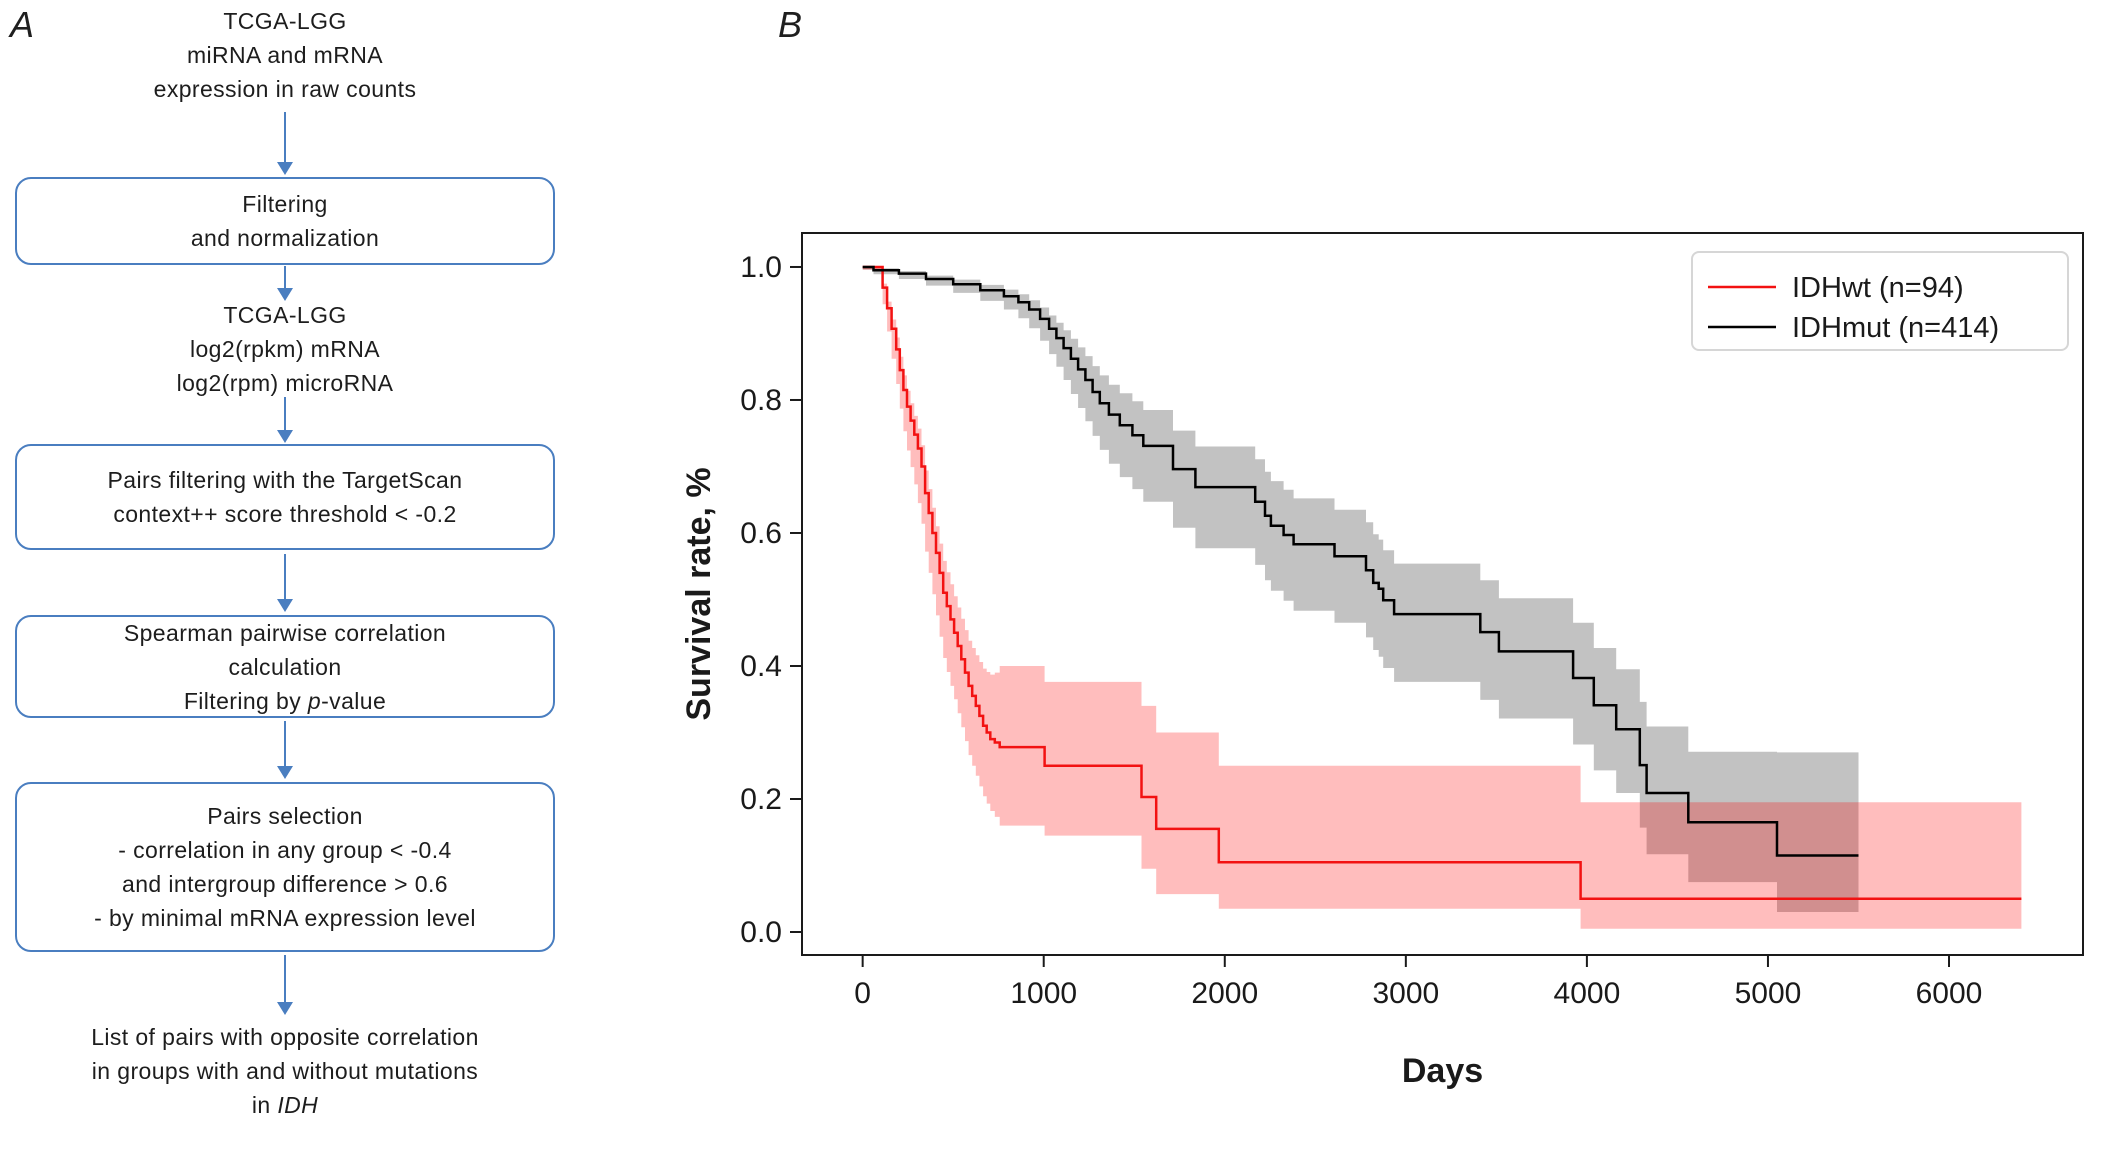 This screenshot has height=1151, width=2128. I want to click on panel-a-label: A, so click(22, 24).